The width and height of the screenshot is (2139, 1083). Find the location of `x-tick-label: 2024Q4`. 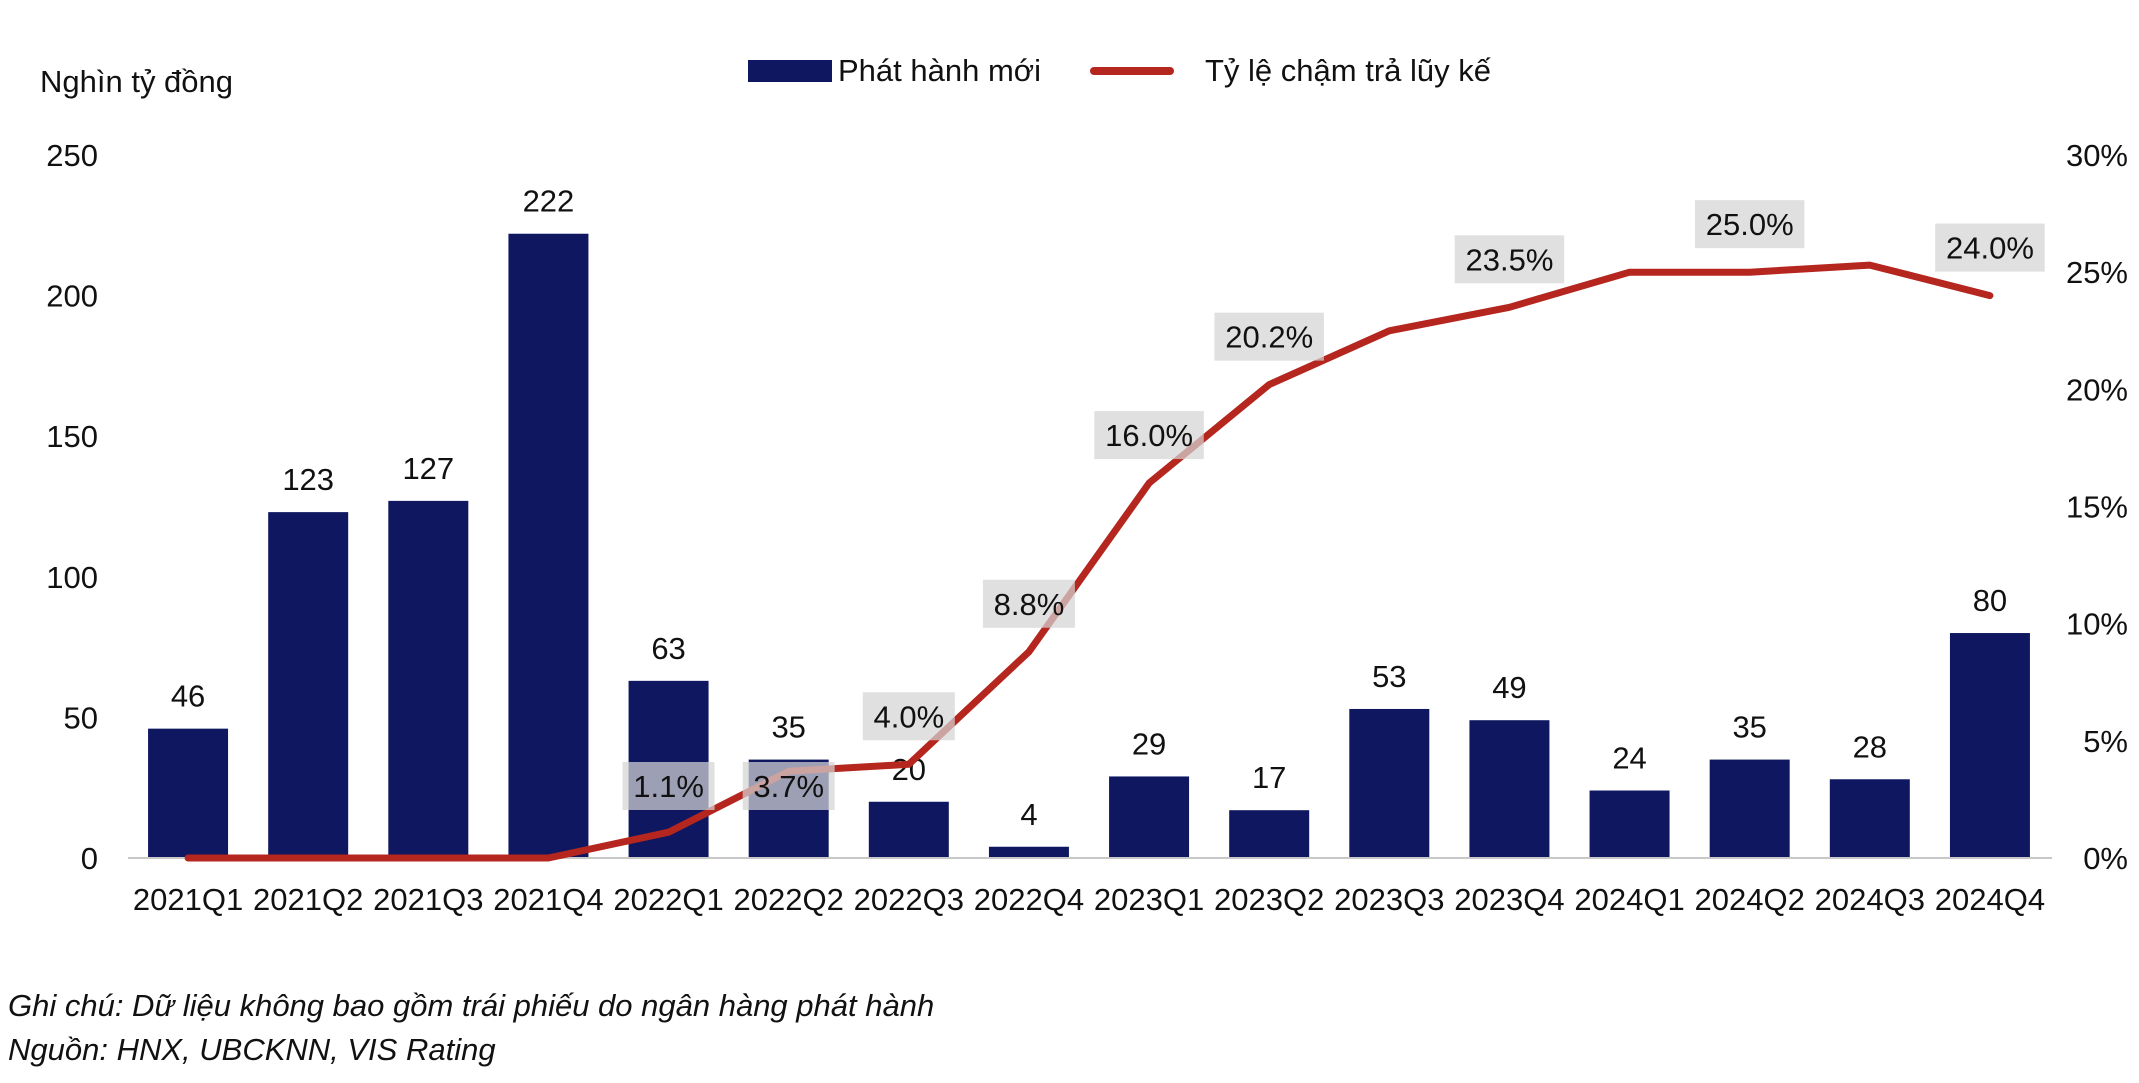

x-tick-label: 2024Q4 is located at coordinates (1990, 899).